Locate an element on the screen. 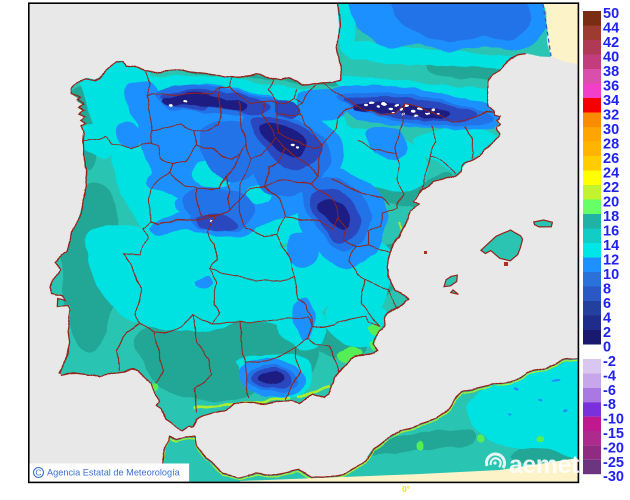 The height and width of the screenshot is (500, 630). svg-text: 8 is located at coordinates (607, 290).